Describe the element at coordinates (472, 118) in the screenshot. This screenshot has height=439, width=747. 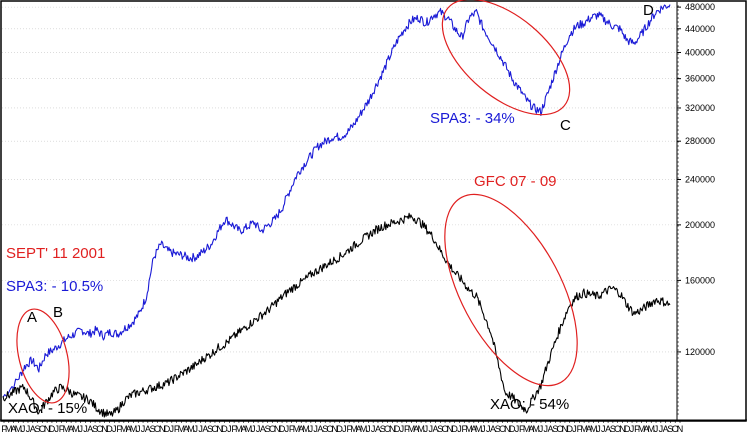
I see `annotation-spa3-2: SPA3: - 34%` at that location.